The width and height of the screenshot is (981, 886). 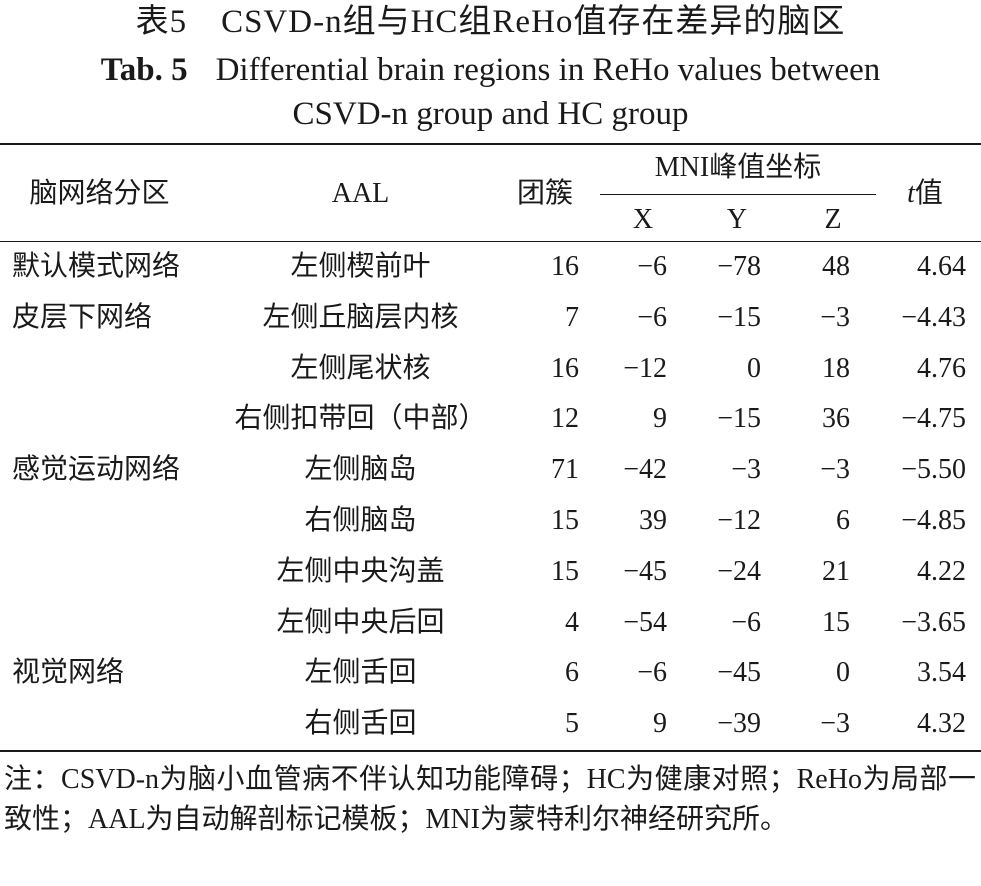 I want to click on cell-y: −24, so click(x=739, y=571).